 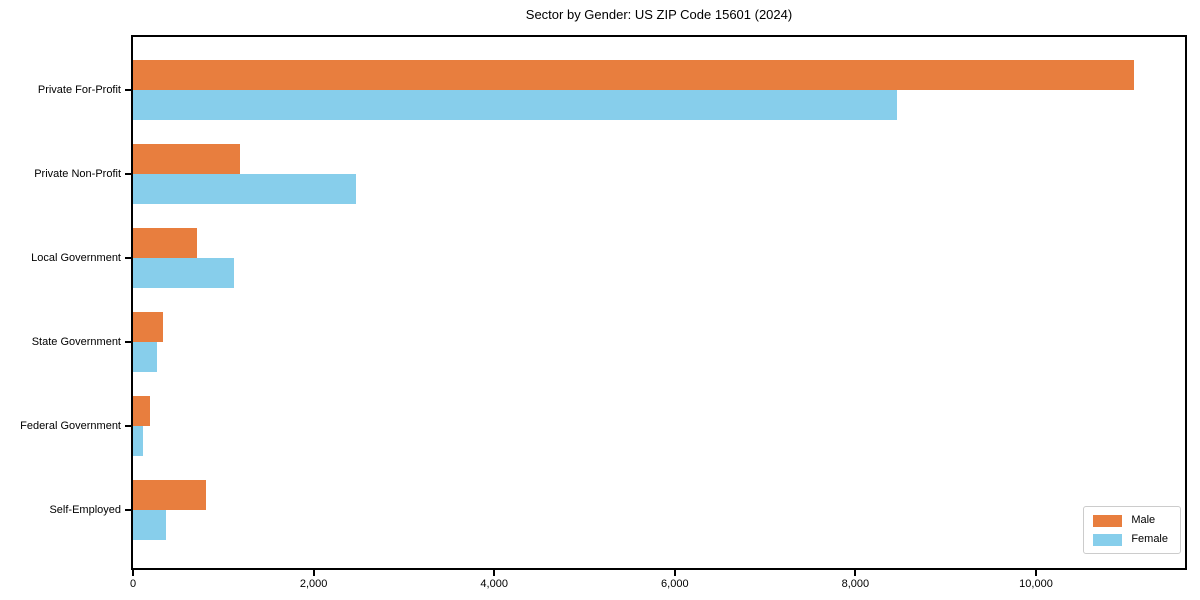 What do you see at coordinates (494, 584) in the screenshot?
I see `x-tick-label: 4,000` at bounding box center [494, 584].